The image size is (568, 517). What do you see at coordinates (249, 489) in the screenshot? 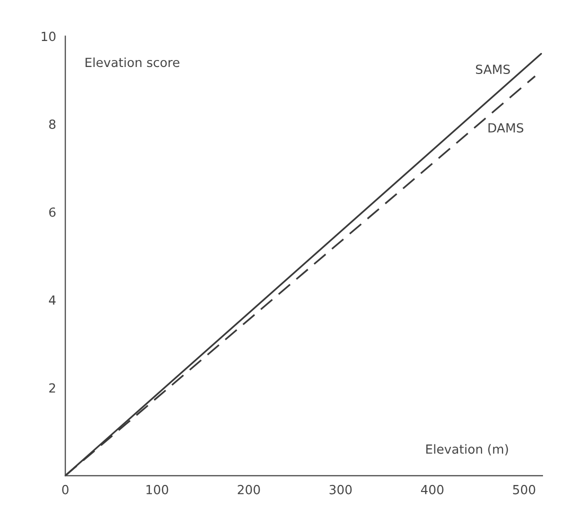
I see `x-tick-label: 200` at bounding box center [249, 489].